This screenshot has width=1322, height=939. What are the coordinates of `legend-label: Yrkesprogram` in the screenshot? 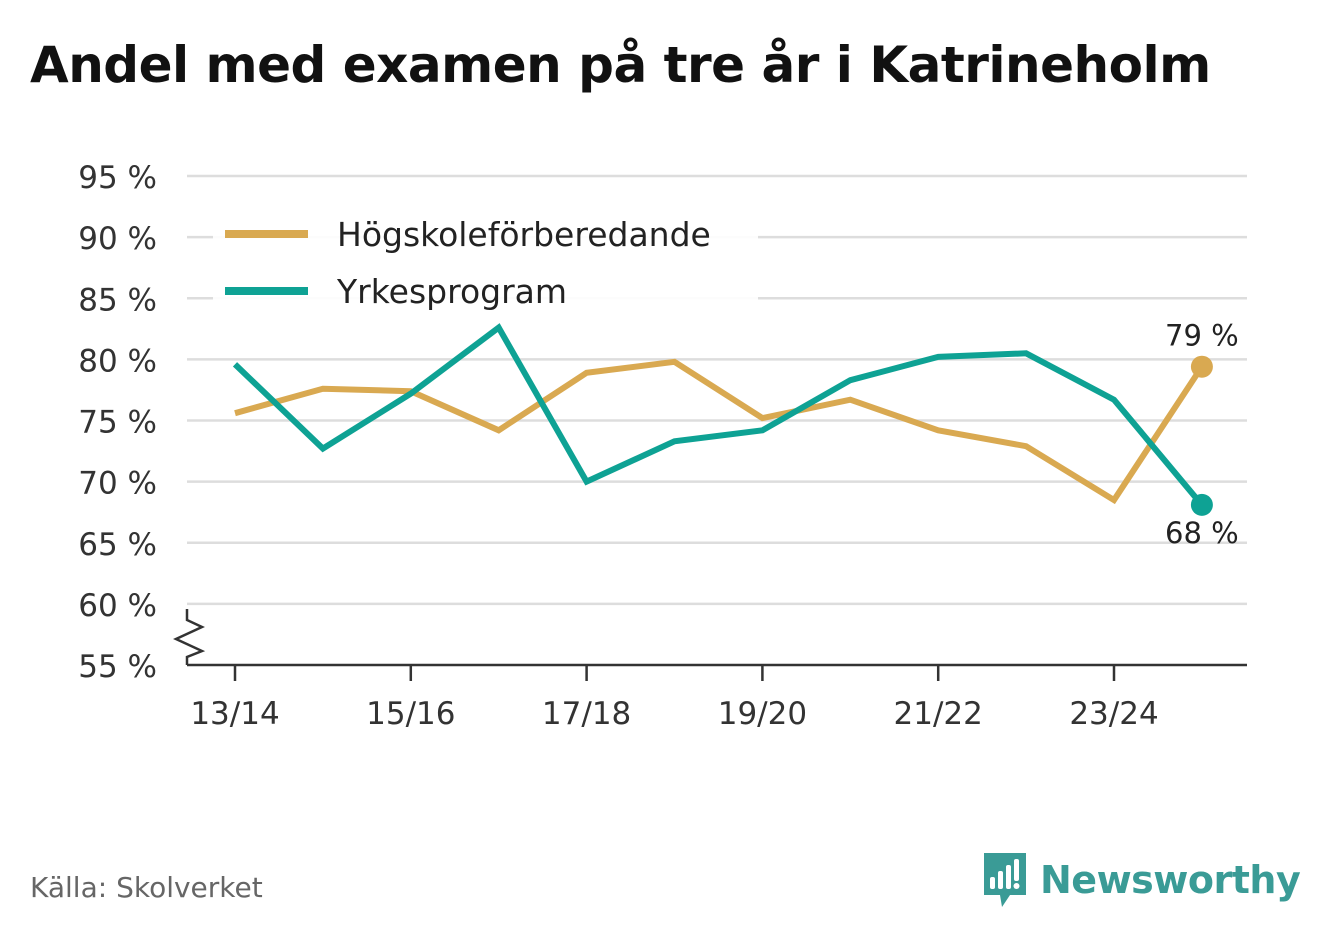 It's located at (451, 291).